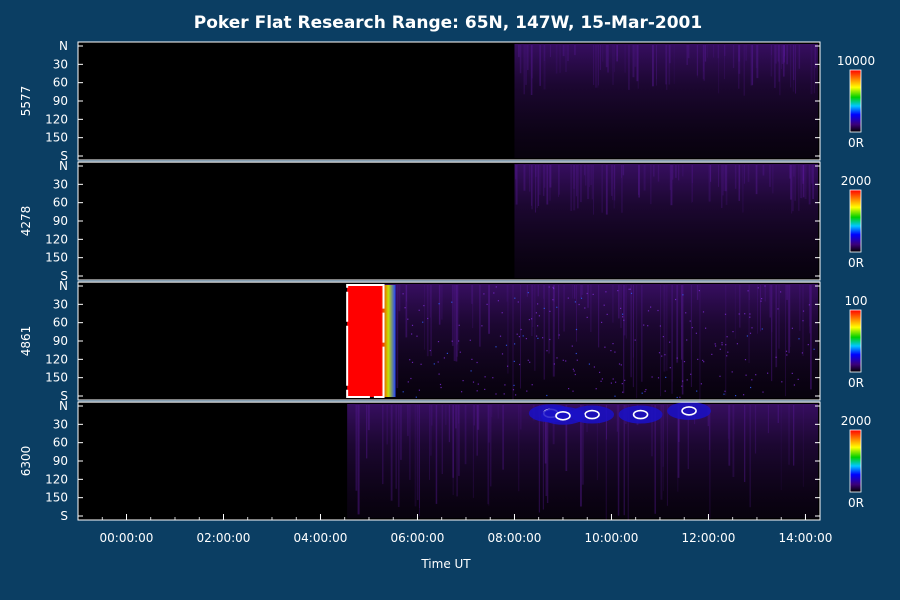 The width and height of the screenshot is (900, 600). Describe the element at coordinates (60, 203) in the screenshot. I see `y-tick-label: 60` at that location.